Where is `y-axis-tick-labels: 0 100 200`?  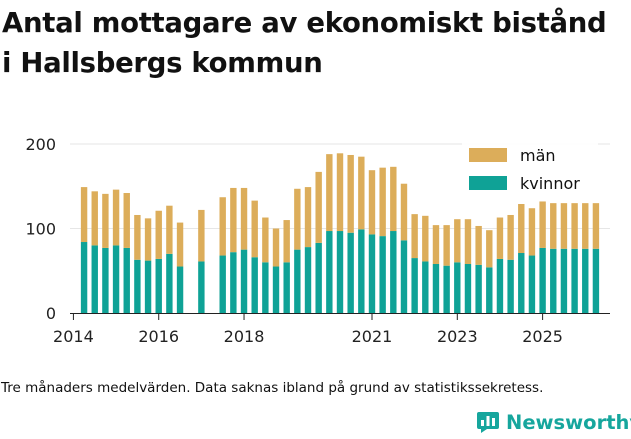 y-axis-tick-labels: 0 100 200 is located at coordinates (40, 229).